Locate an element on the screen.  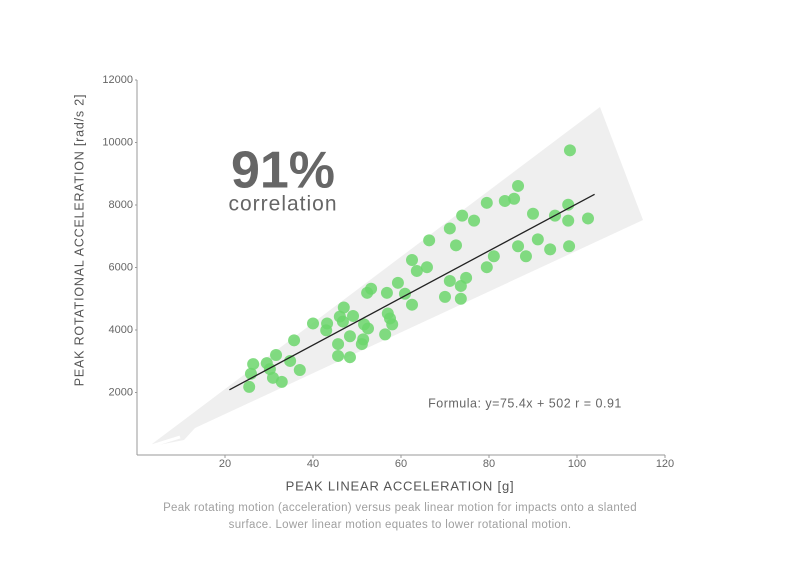
y-tick-label: 12000 is located at coordinates (117, 80).